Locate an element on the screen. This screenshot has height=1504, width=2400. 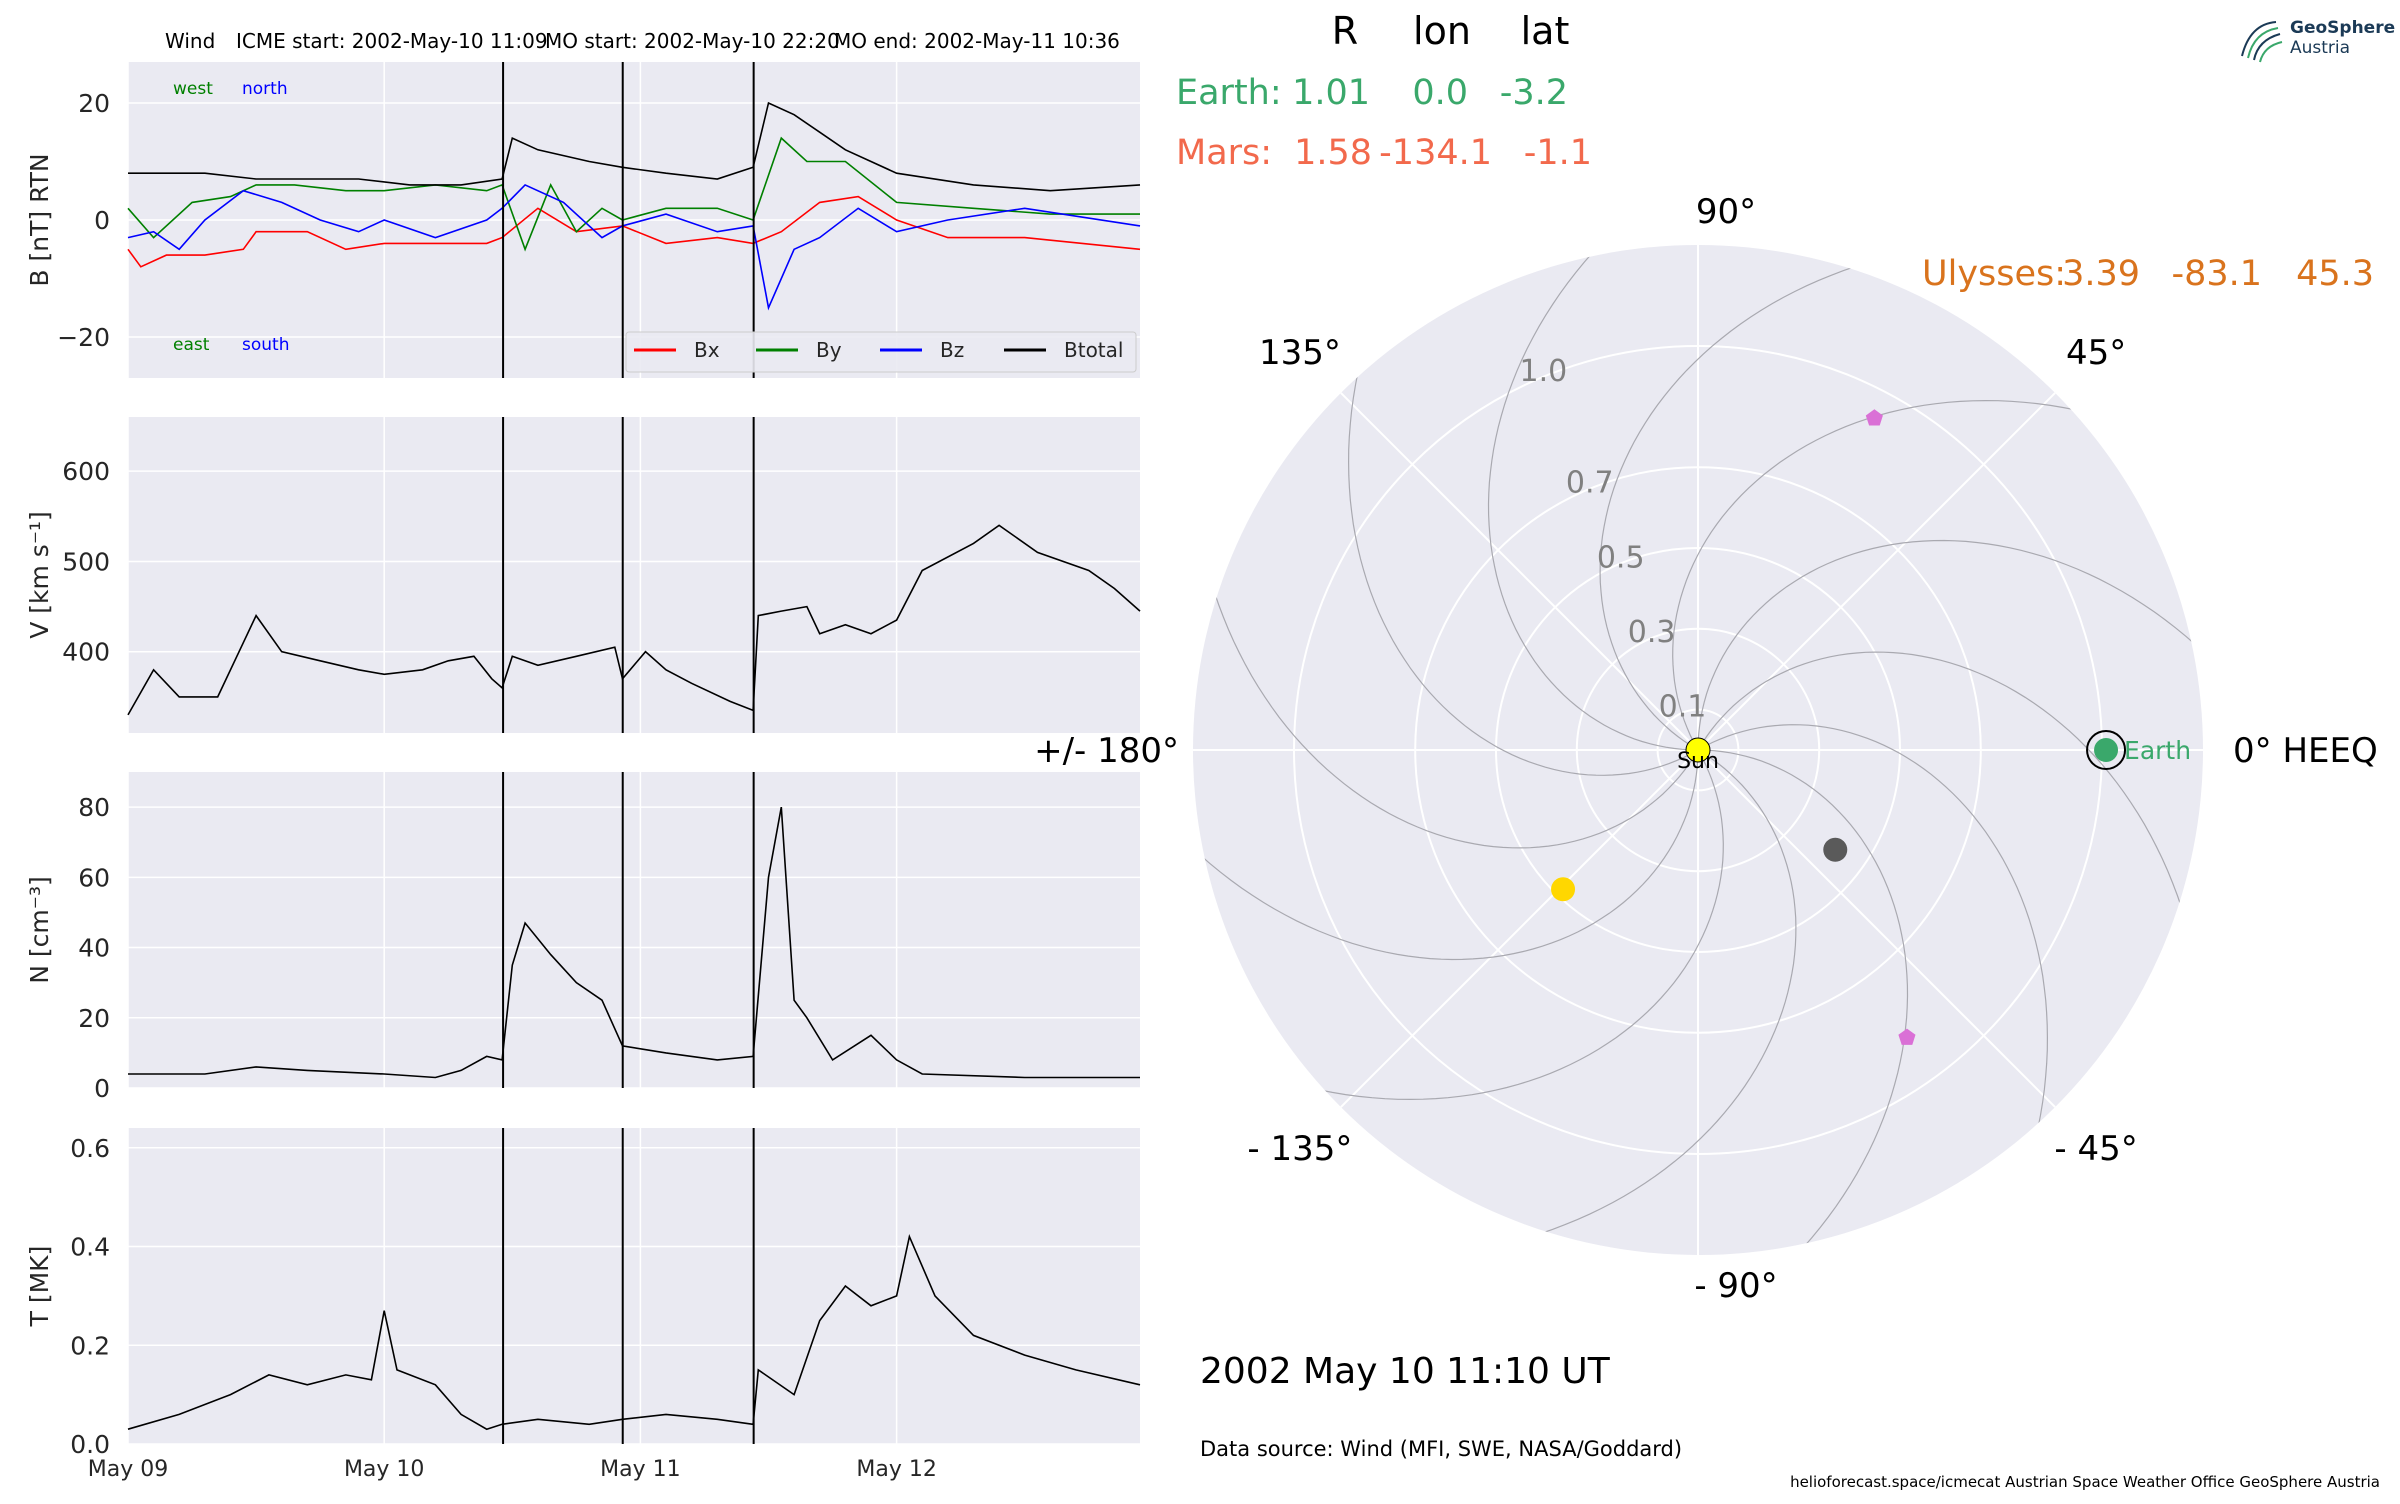
mars-row-name: Mars: is located at coordinates (1224, 153).